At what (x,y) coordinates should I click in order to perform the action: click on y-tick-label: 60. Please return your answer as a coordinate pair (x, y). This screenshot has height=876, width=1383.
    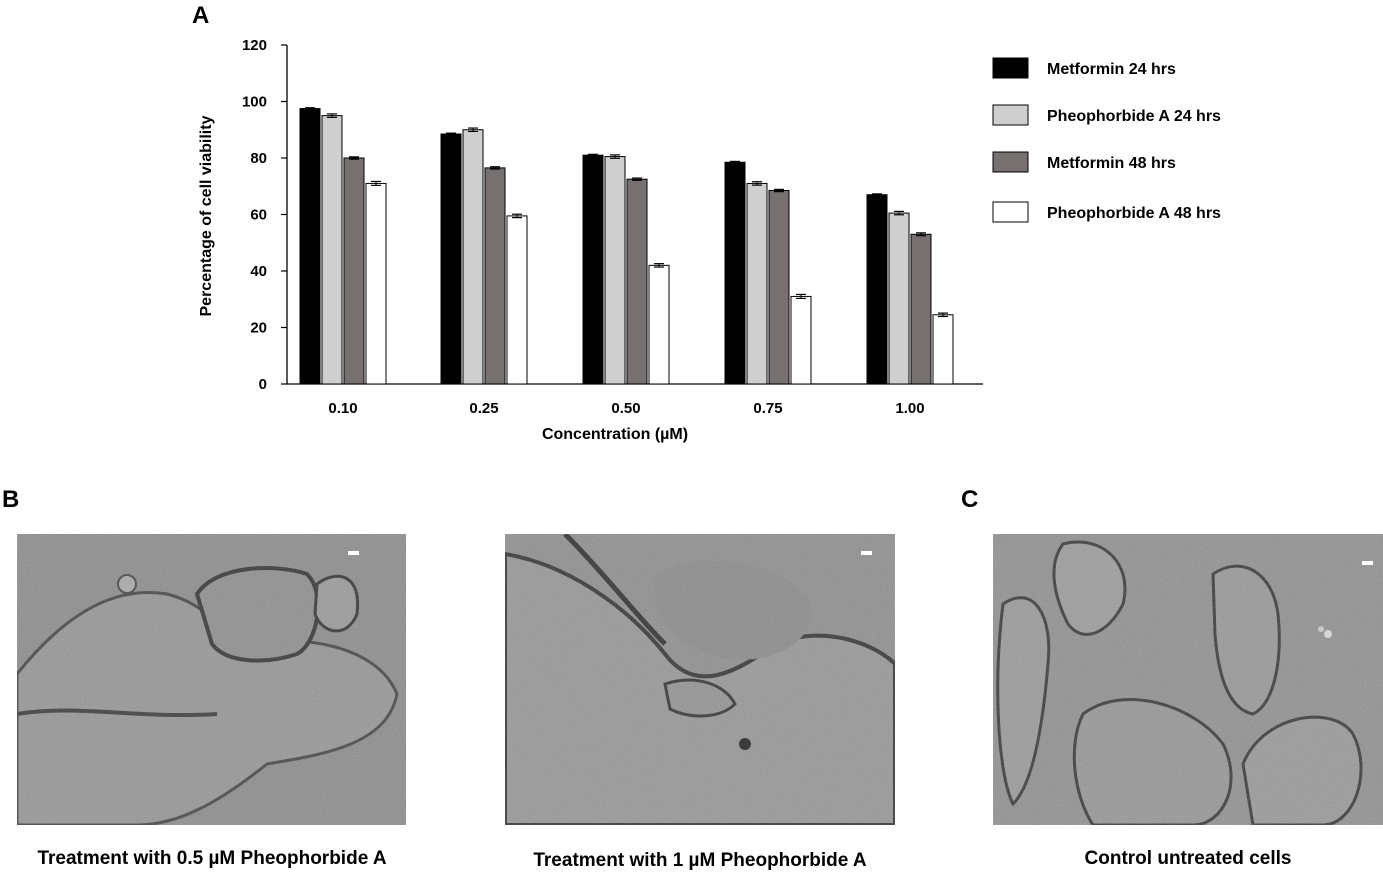
    Looking at the image, I should click on (258, 215).